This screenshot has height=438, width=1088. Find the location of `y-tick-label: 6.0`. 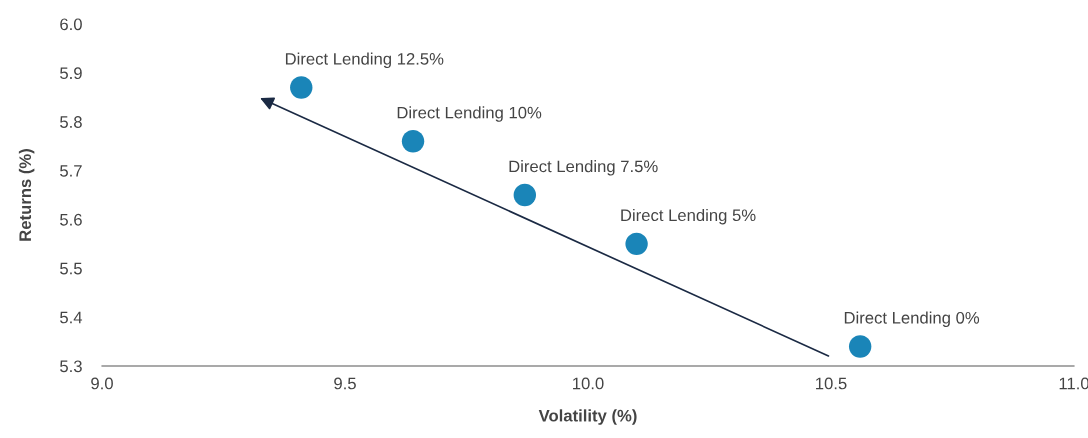

y-tick-label: 6.0 is located at coordinates (71, 24).